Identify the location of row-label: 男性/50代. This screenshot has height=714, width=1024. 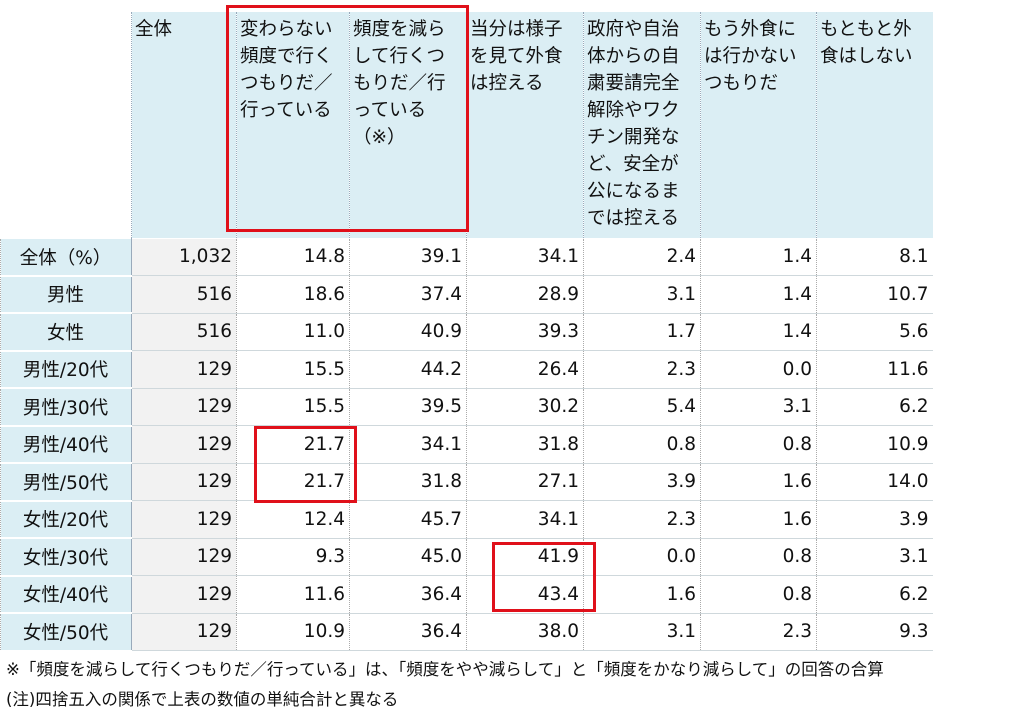
(66, 482).